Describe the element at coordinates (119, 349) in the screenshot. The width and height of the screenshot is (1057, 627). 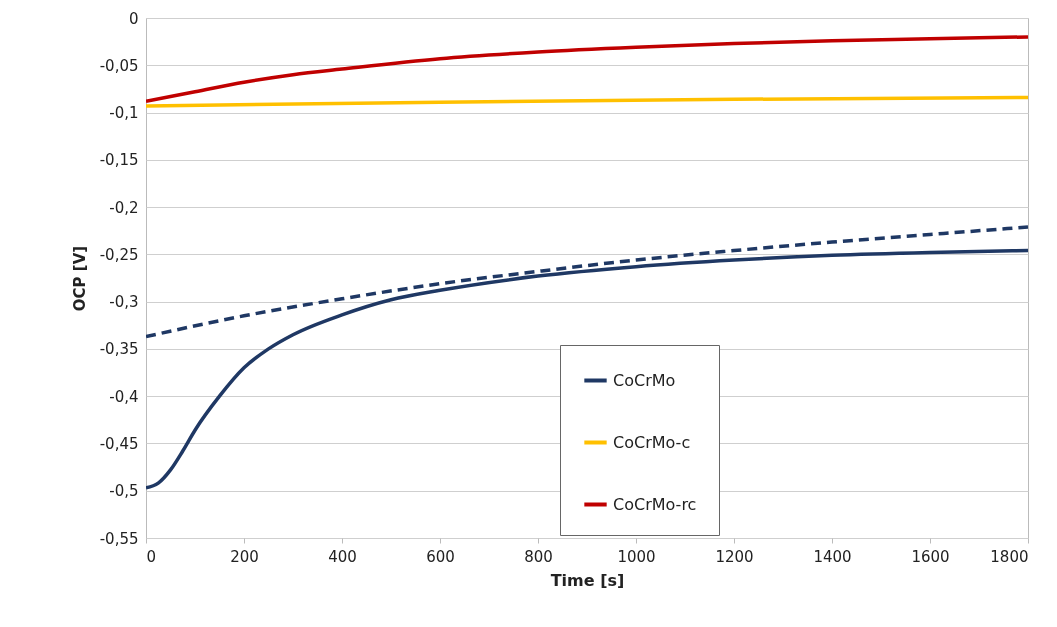
I see `y-tick-label: -0,35` at that location.